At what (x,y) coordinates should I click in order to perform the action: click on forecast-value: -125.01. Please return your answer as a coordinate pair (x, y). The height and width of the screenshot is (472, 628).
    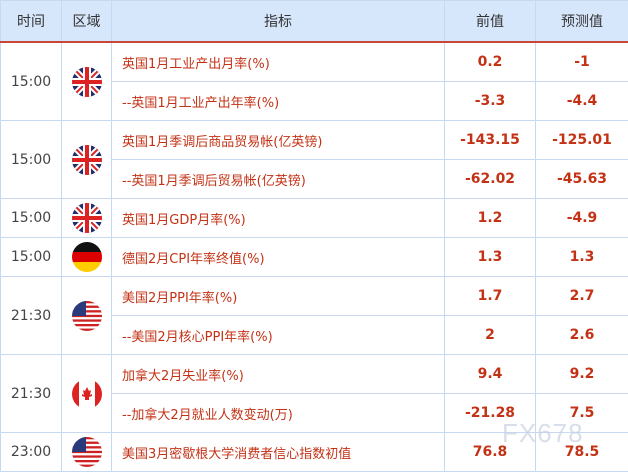
    Looking at the image, I should click on (582, 140).